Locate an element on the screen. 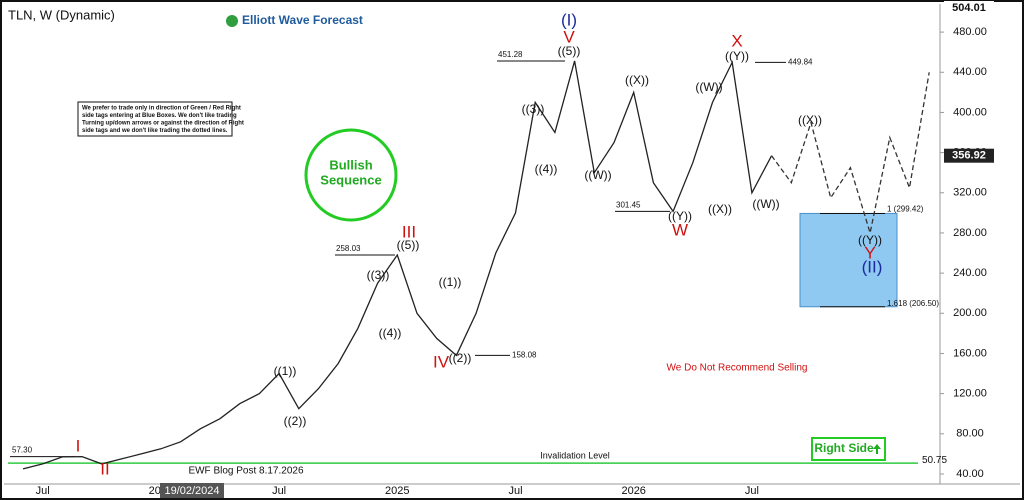  y-tick-label: 160.00 is located at coordinates (970, 353).